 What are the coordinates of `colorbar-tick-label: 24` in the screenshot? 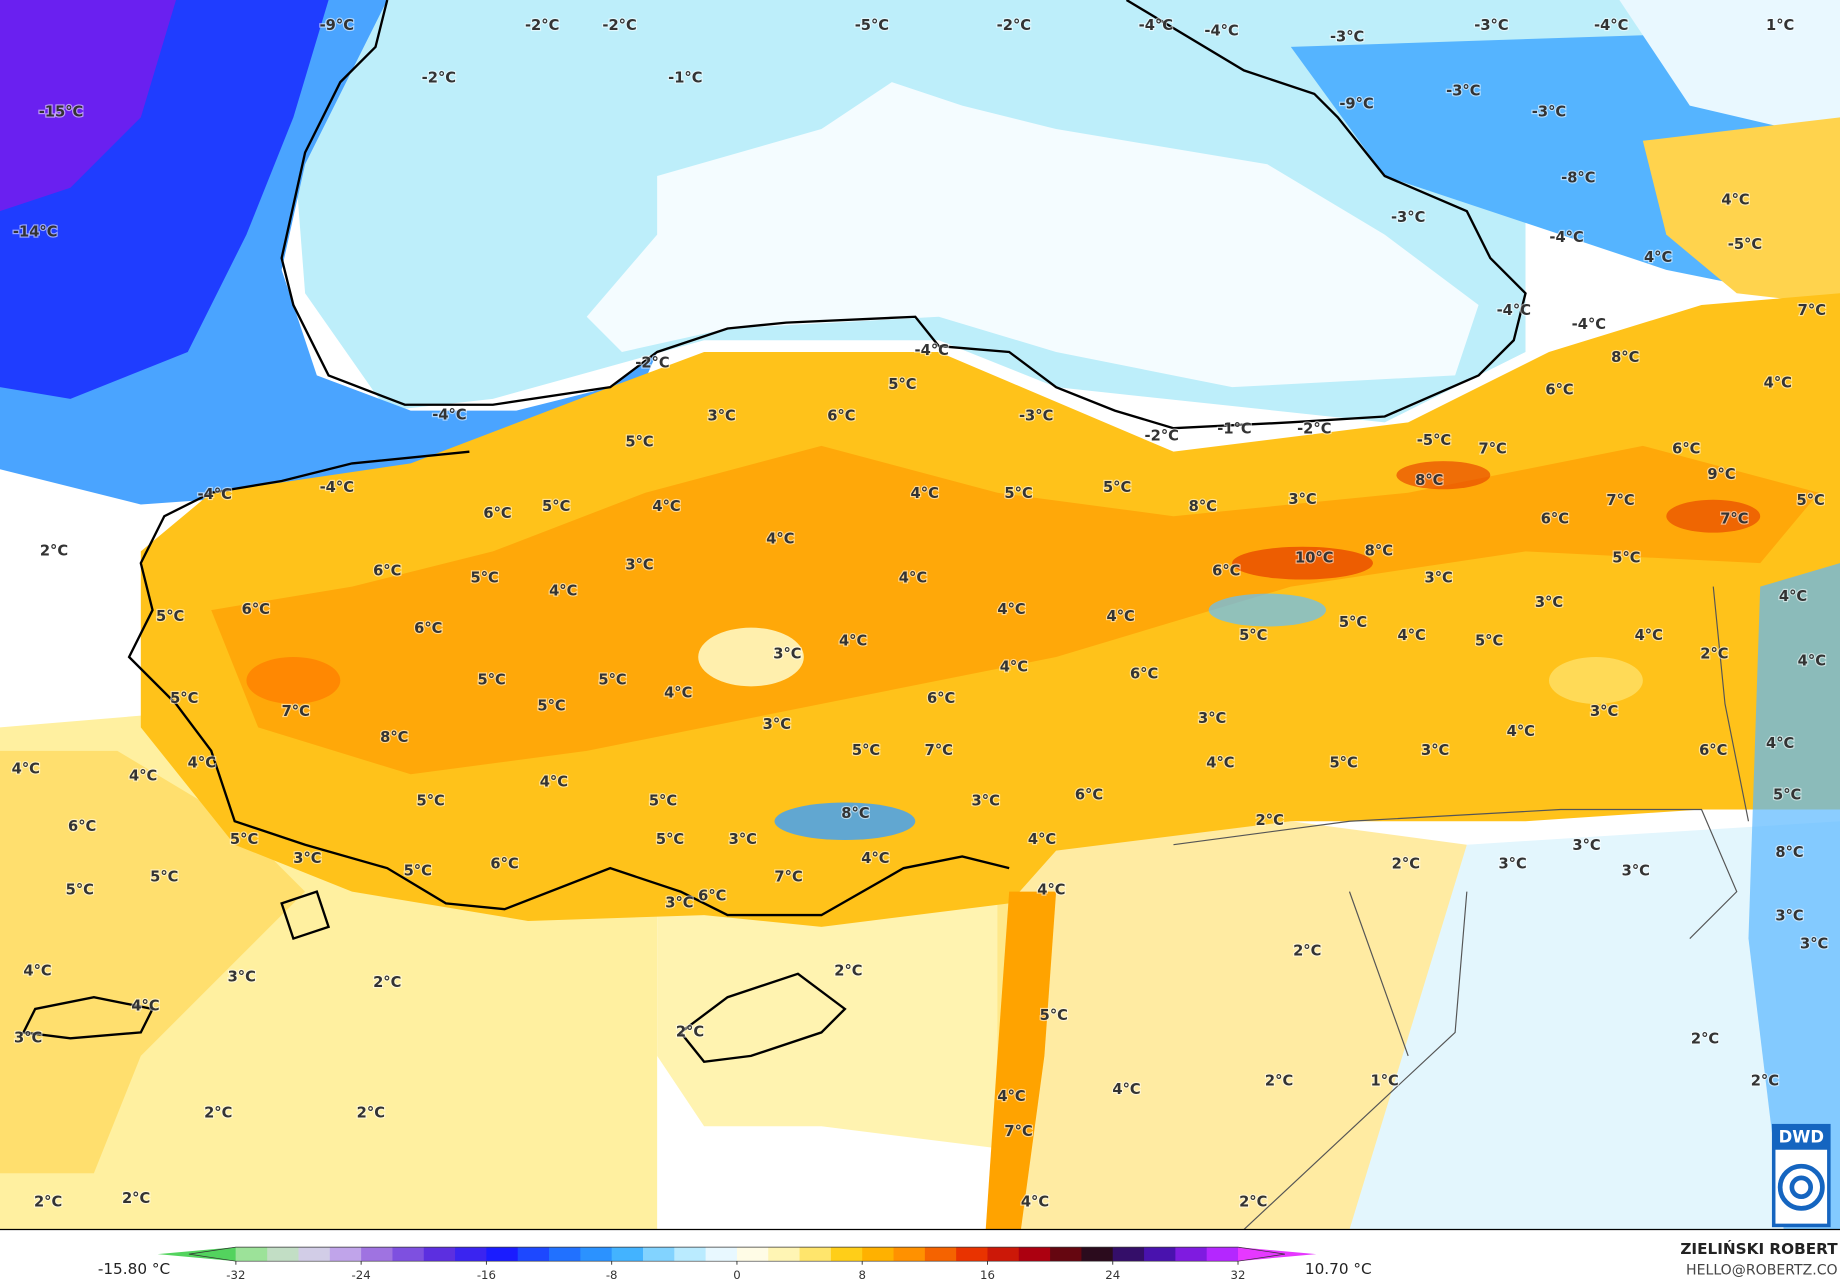 It's located at (1112, 1275).